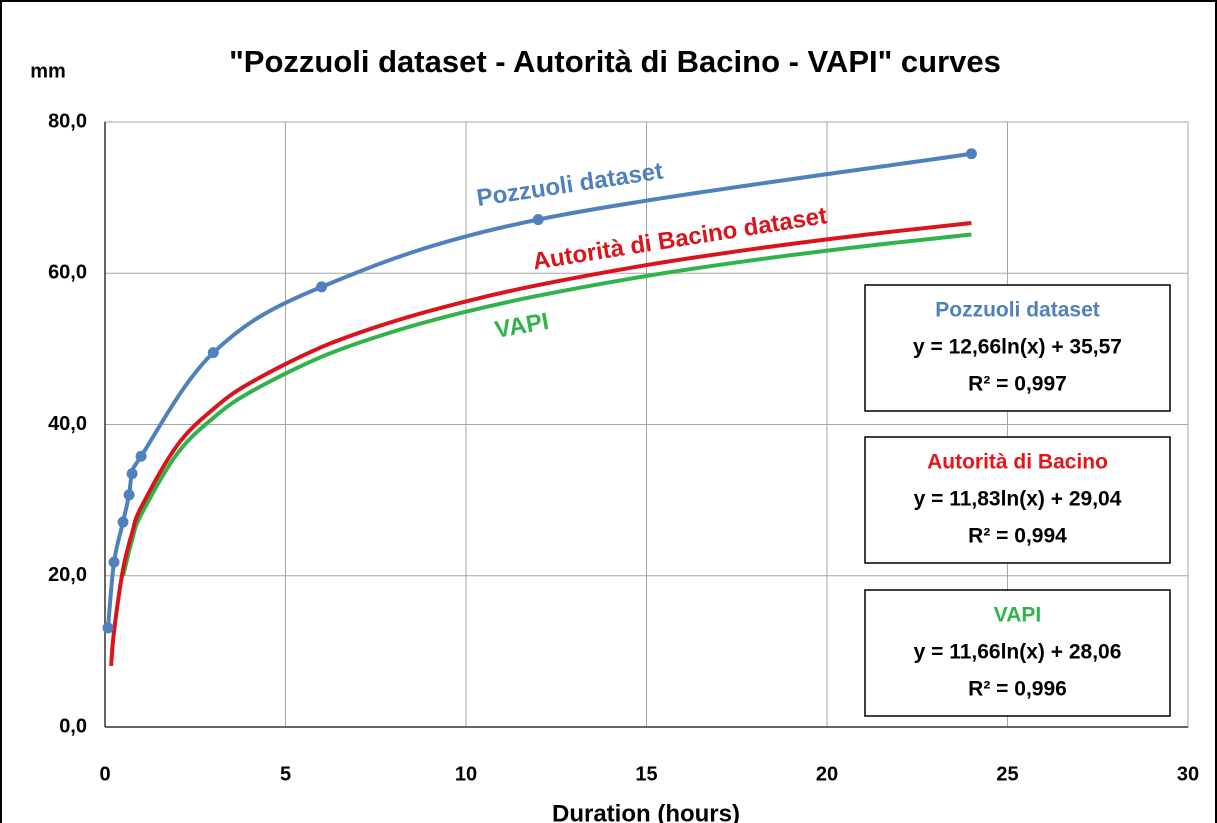 The height and width of the screenshot is (823, 1217). Describe the element at coordinates (1017, 689) in the screenshot. I see `fit-r2: R² = 0,996` at that location.